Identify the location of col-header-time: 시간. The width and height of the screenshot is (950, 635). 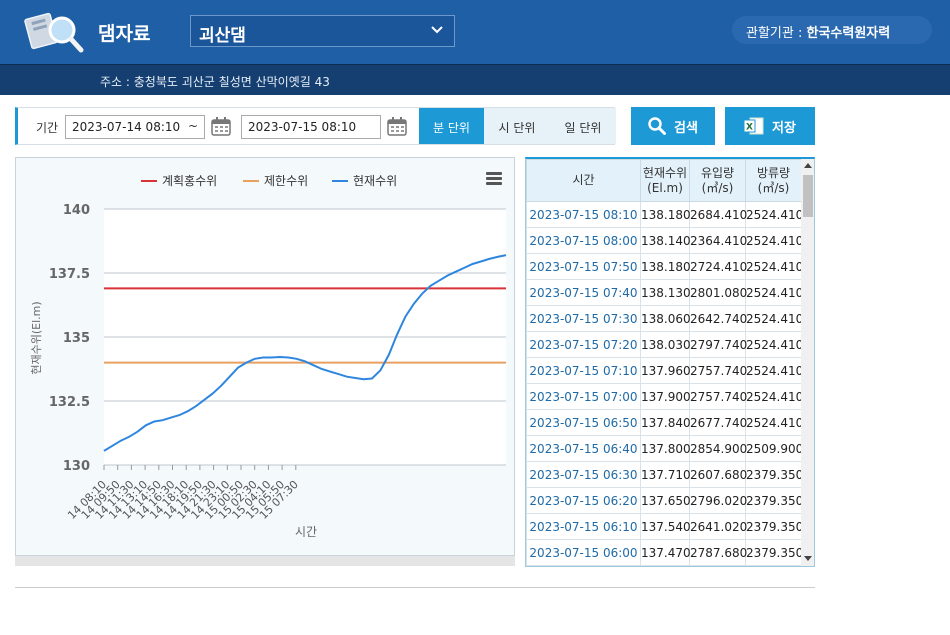
(583, 180).